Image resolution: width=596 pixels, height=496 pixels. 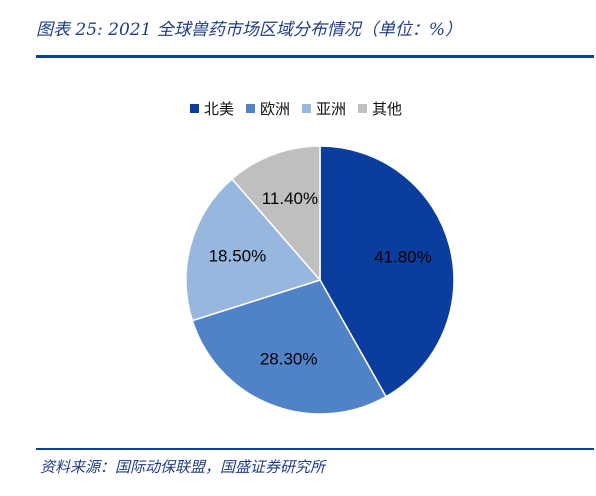 I want to click on source-rule, so click(x=315, y=449).